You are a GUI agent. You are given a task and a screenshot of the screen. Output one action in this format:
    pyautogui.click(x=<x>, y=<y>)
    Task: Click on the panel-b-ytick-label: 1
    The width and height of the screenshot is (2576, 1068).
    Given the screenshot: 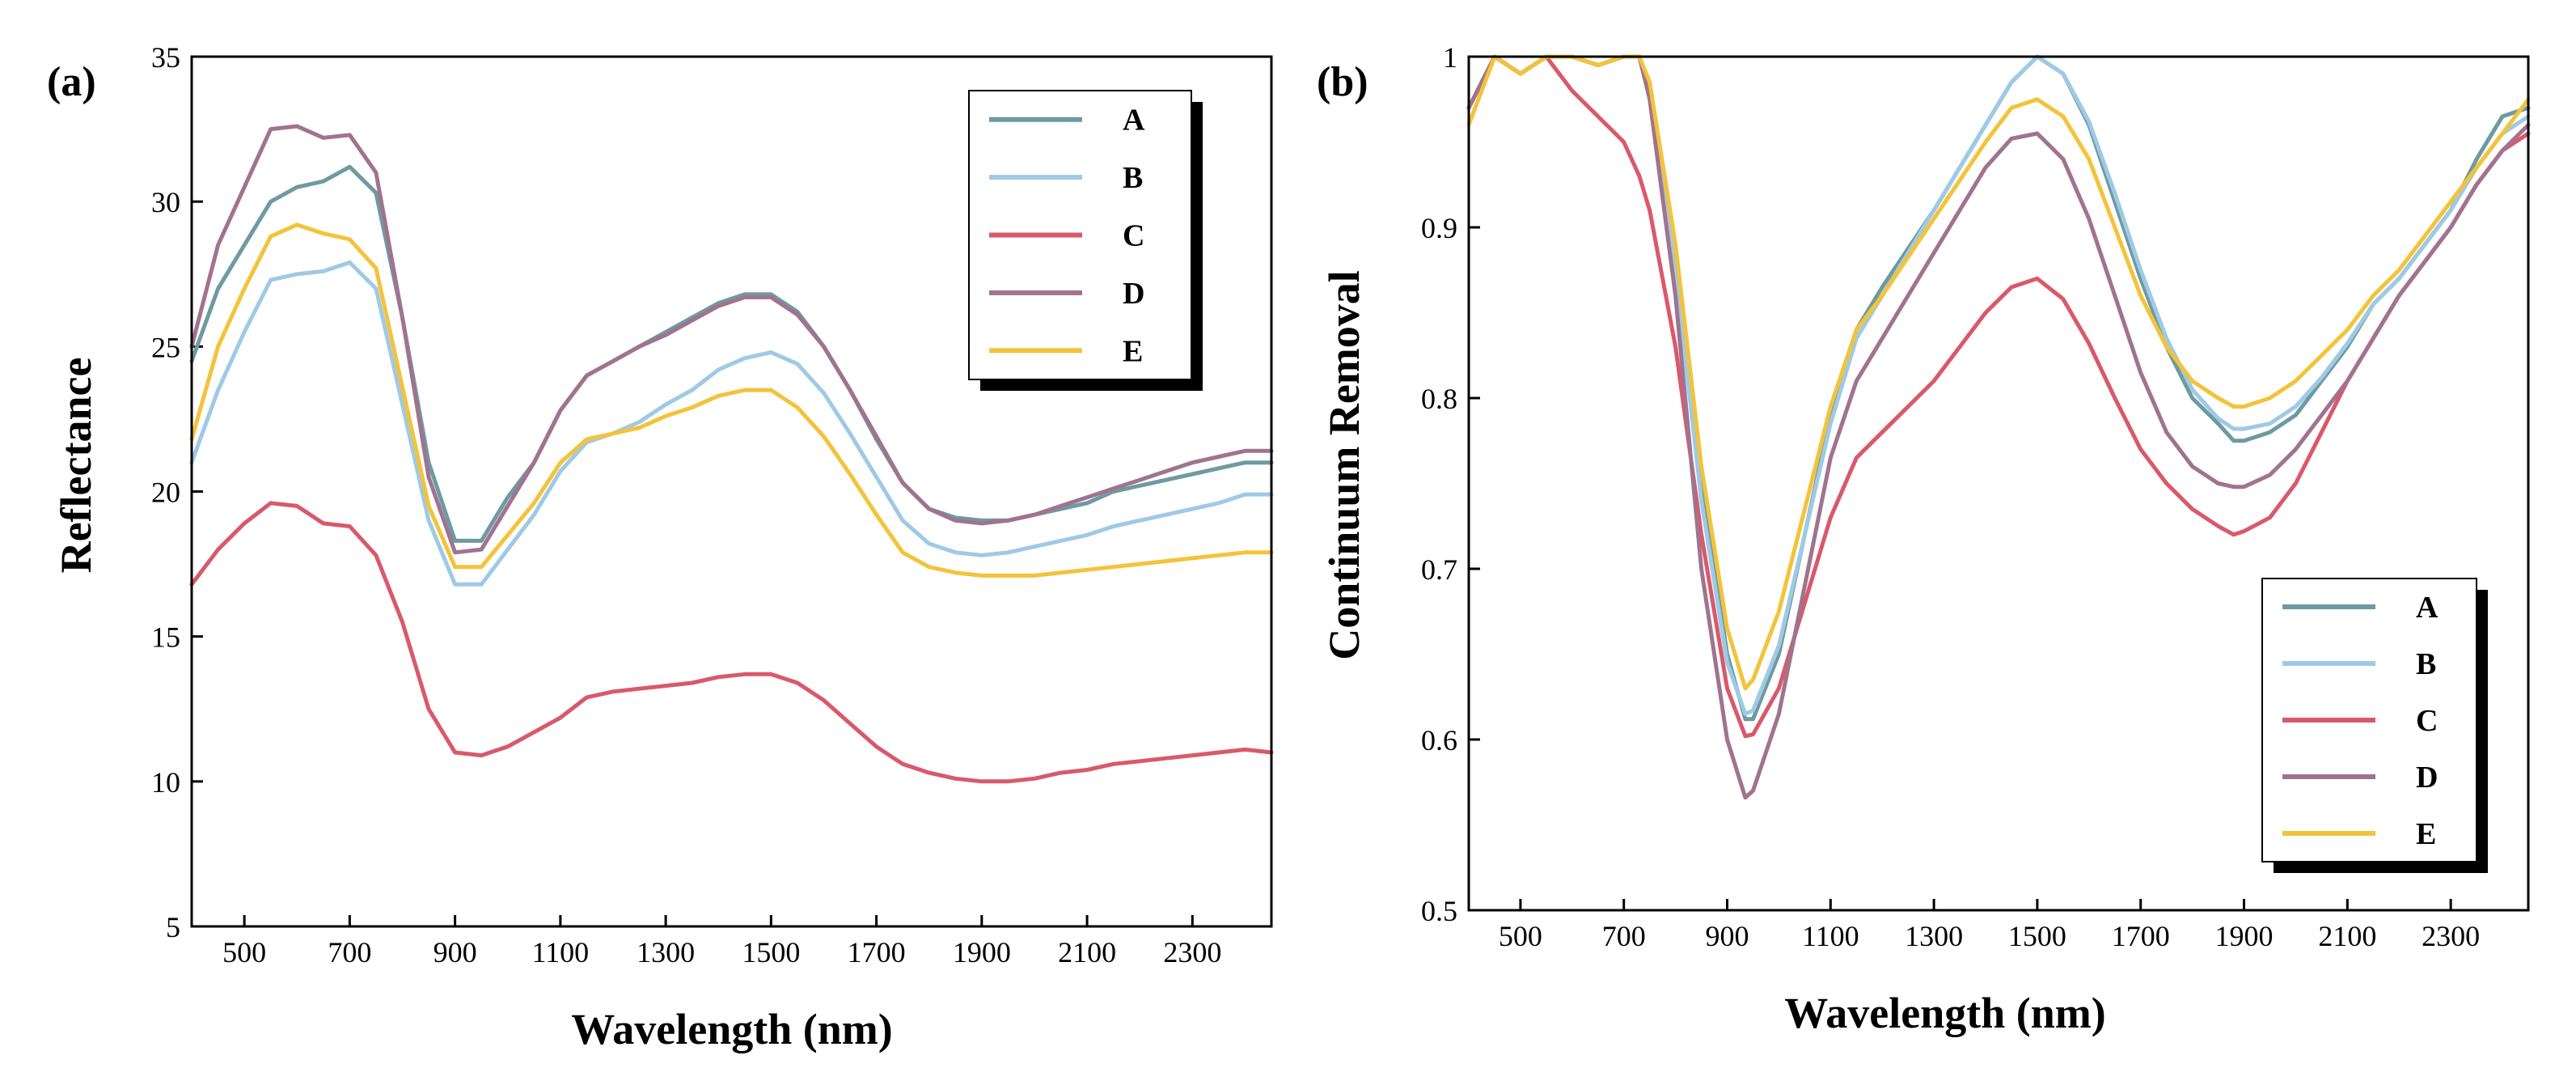 What is the action you would take?
    pyautogui.click(x=1450, y=57)
    